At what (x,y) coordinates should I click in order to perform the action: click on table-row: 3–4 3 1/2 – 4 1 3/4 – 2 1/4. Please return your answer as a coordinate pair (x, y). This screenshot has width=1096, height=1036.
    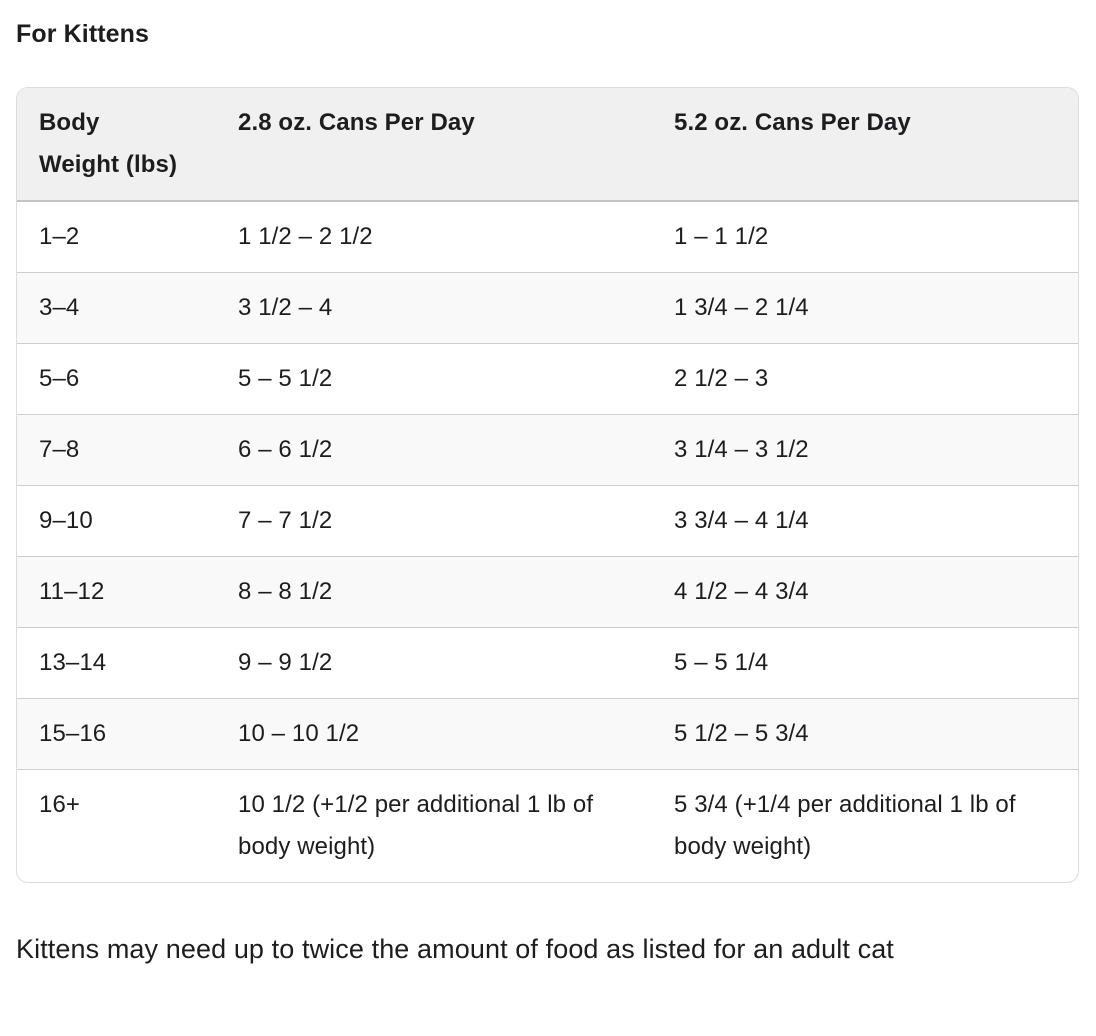
    Looking at the image, I should click on (547, 307).